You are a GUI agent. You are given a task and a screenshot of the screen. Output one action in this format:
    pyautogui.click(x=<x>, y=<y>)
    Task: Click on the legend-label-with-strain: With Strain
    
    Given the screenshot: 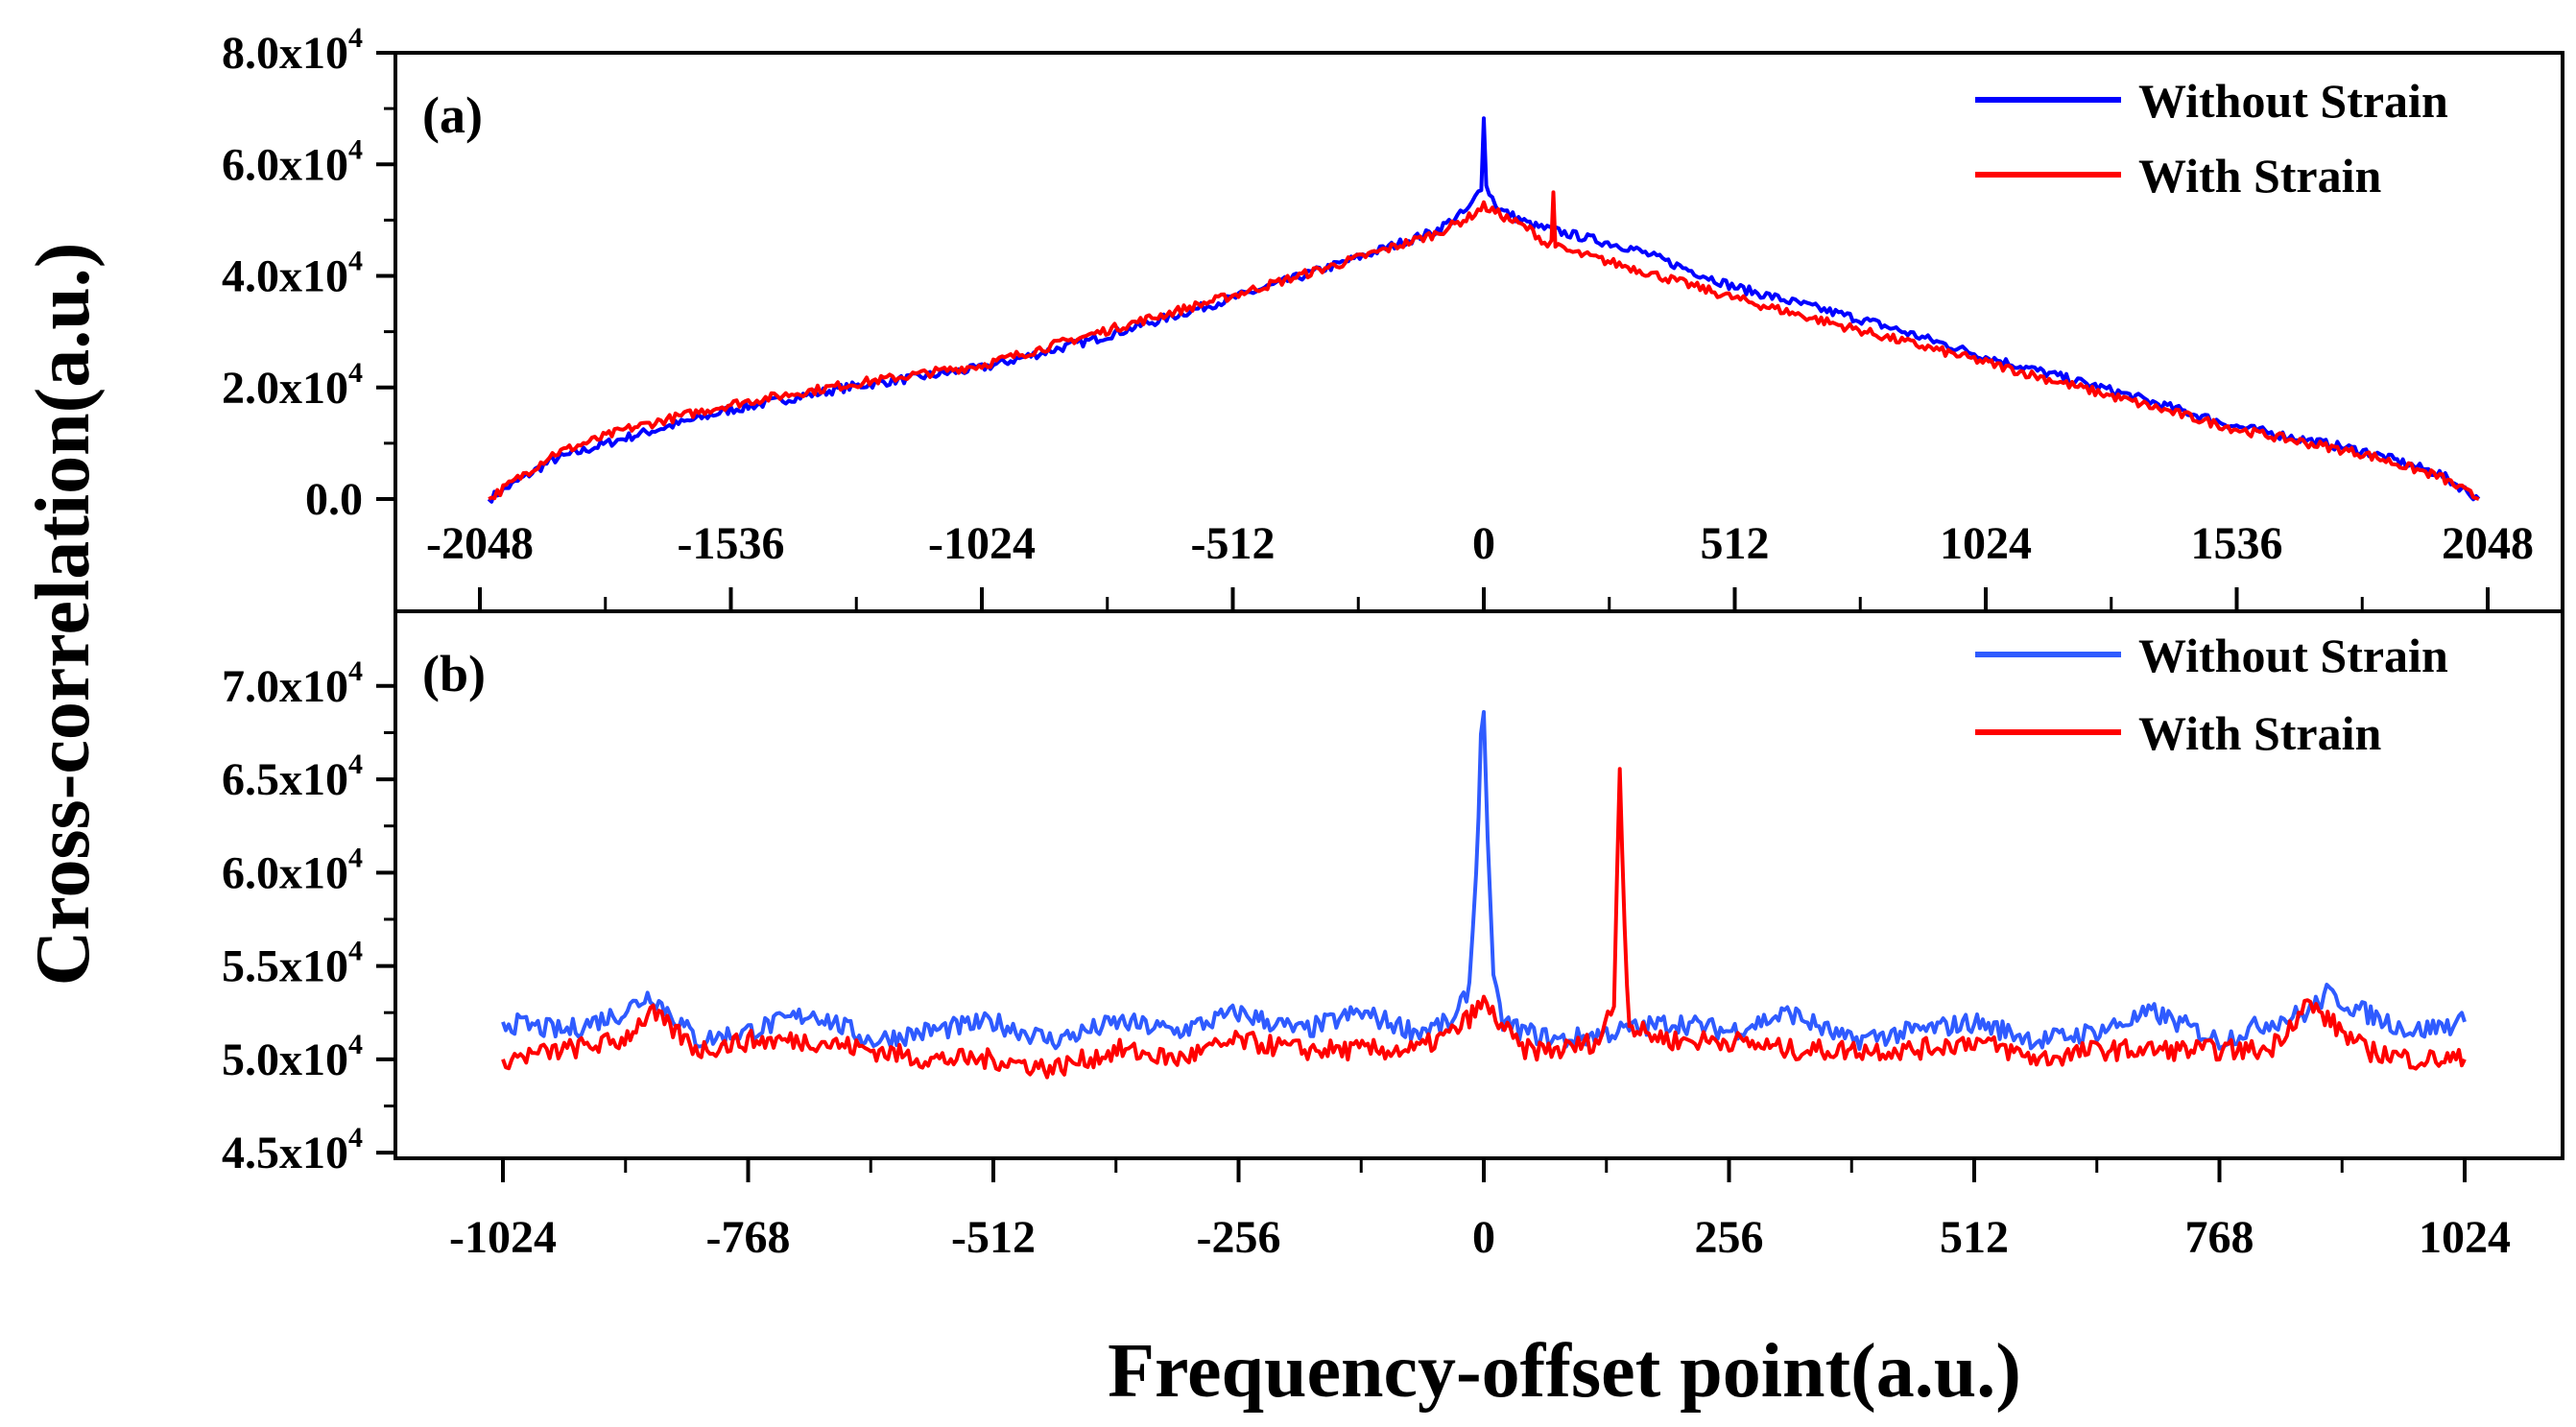 What is the action you would take?
    pyautogui.click(x=2259, y=175)
    